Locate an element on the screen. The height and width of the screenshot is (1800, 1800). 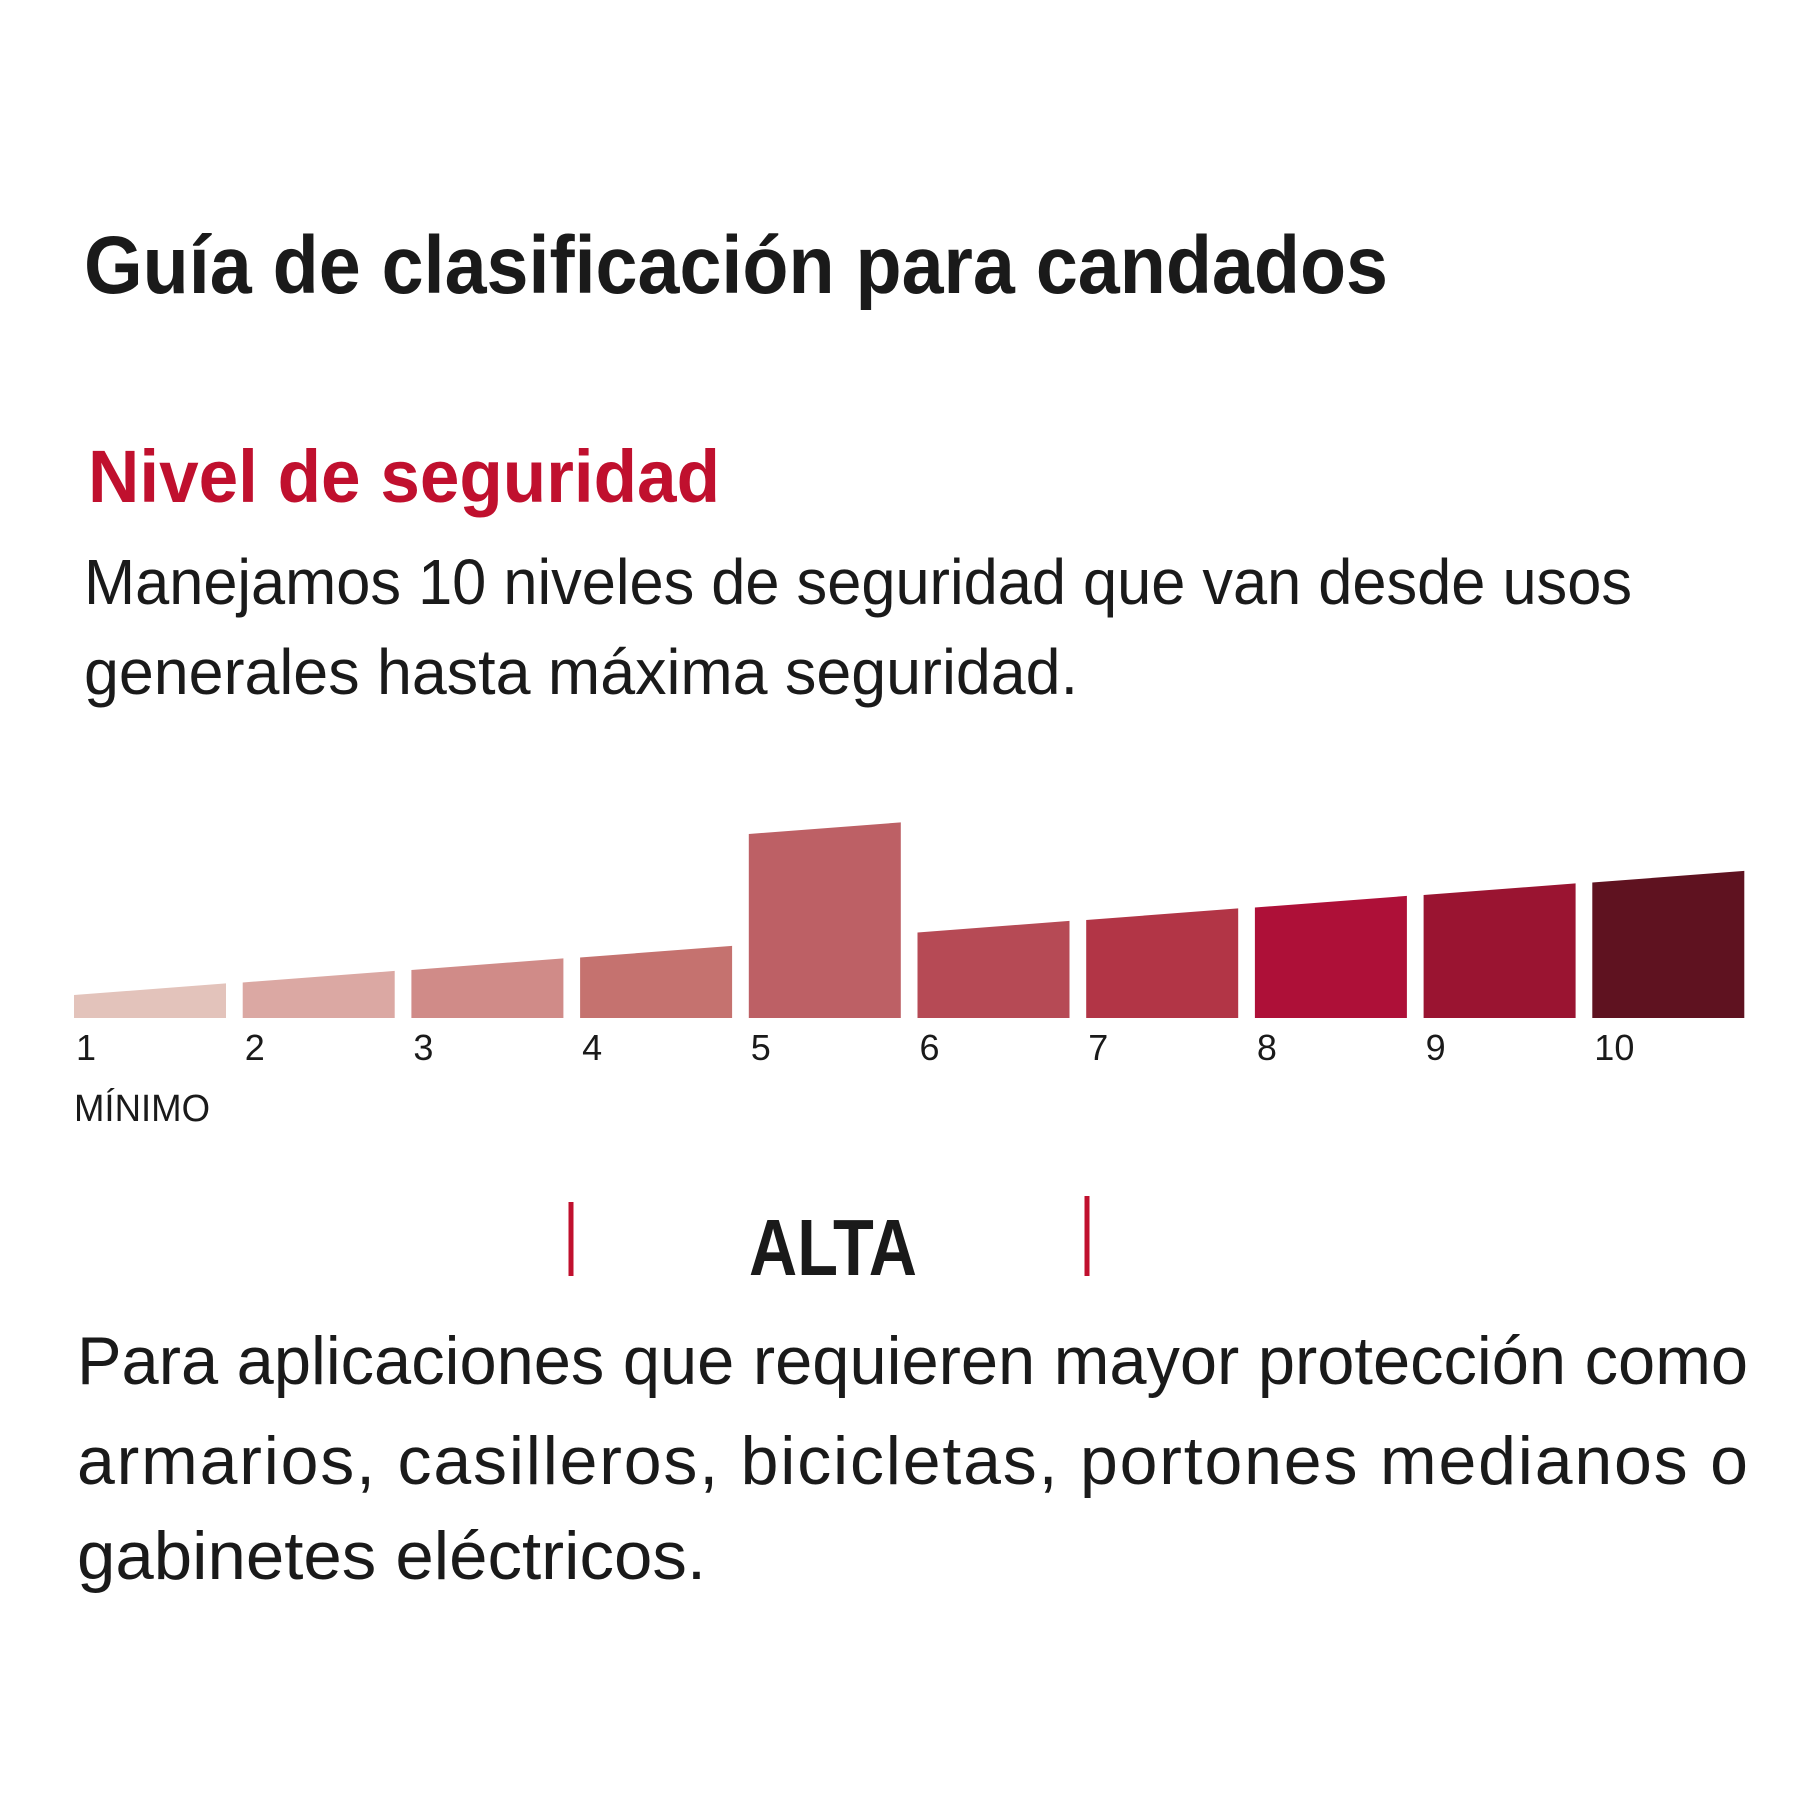
level-label: 7 is located at coordinates (1098, 1047).